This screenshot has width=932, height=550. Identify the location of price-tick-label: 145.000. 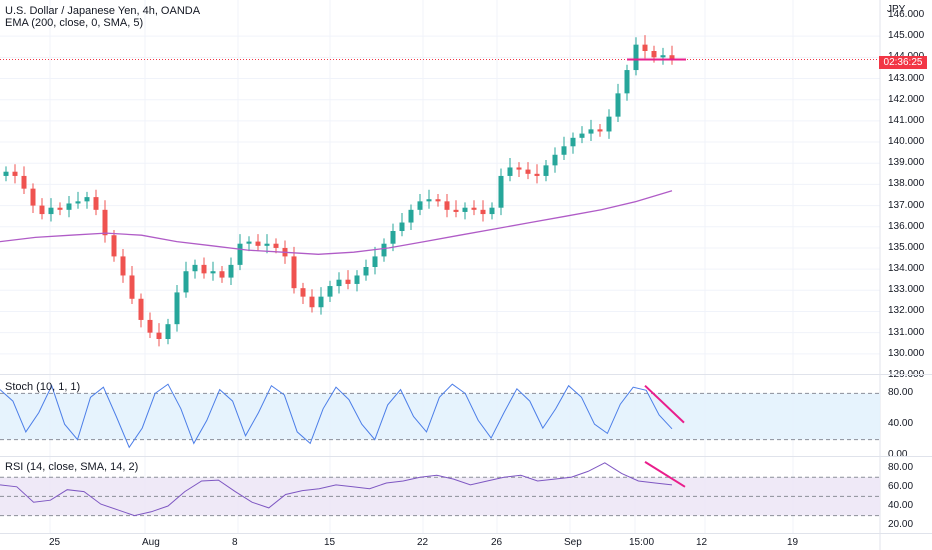
(906, 36).